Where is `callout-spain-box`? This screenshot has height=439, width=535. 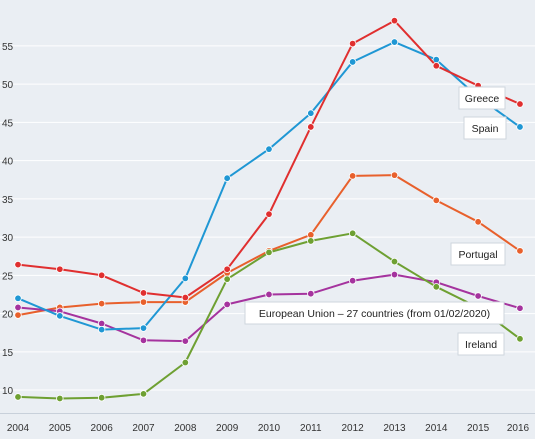 callout-spain-box is located at coordinates (485, 128).